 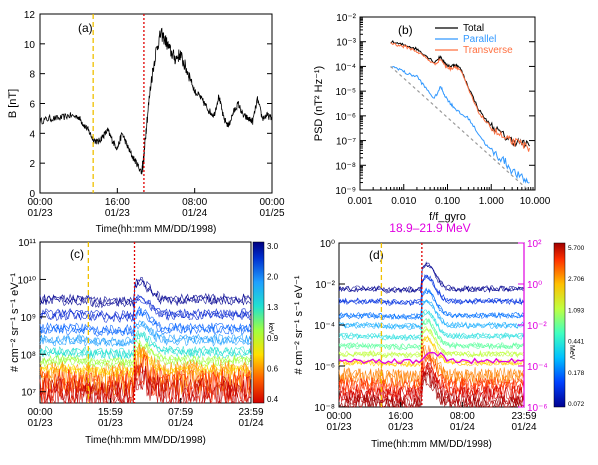 What do you see at coordinates (28, 318) in the screenshot?
I see `y-tick-label: 10⁹` at bounding box center [28, 318].